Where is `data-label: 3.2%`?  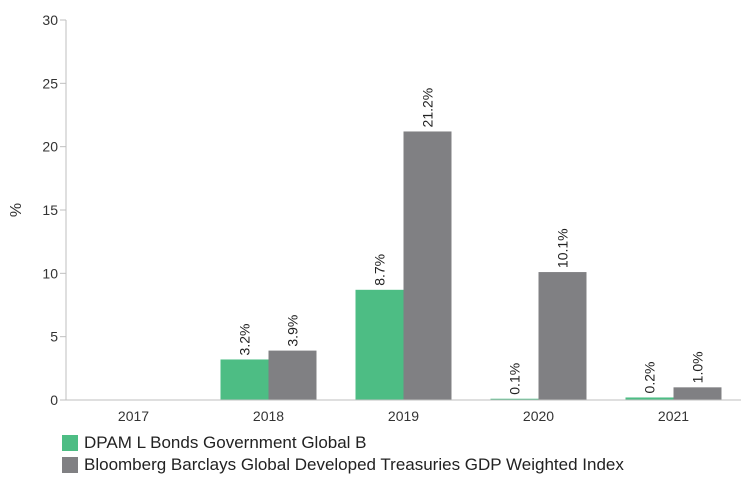
data-label: 3.2% is located at coordinates (245, 340).